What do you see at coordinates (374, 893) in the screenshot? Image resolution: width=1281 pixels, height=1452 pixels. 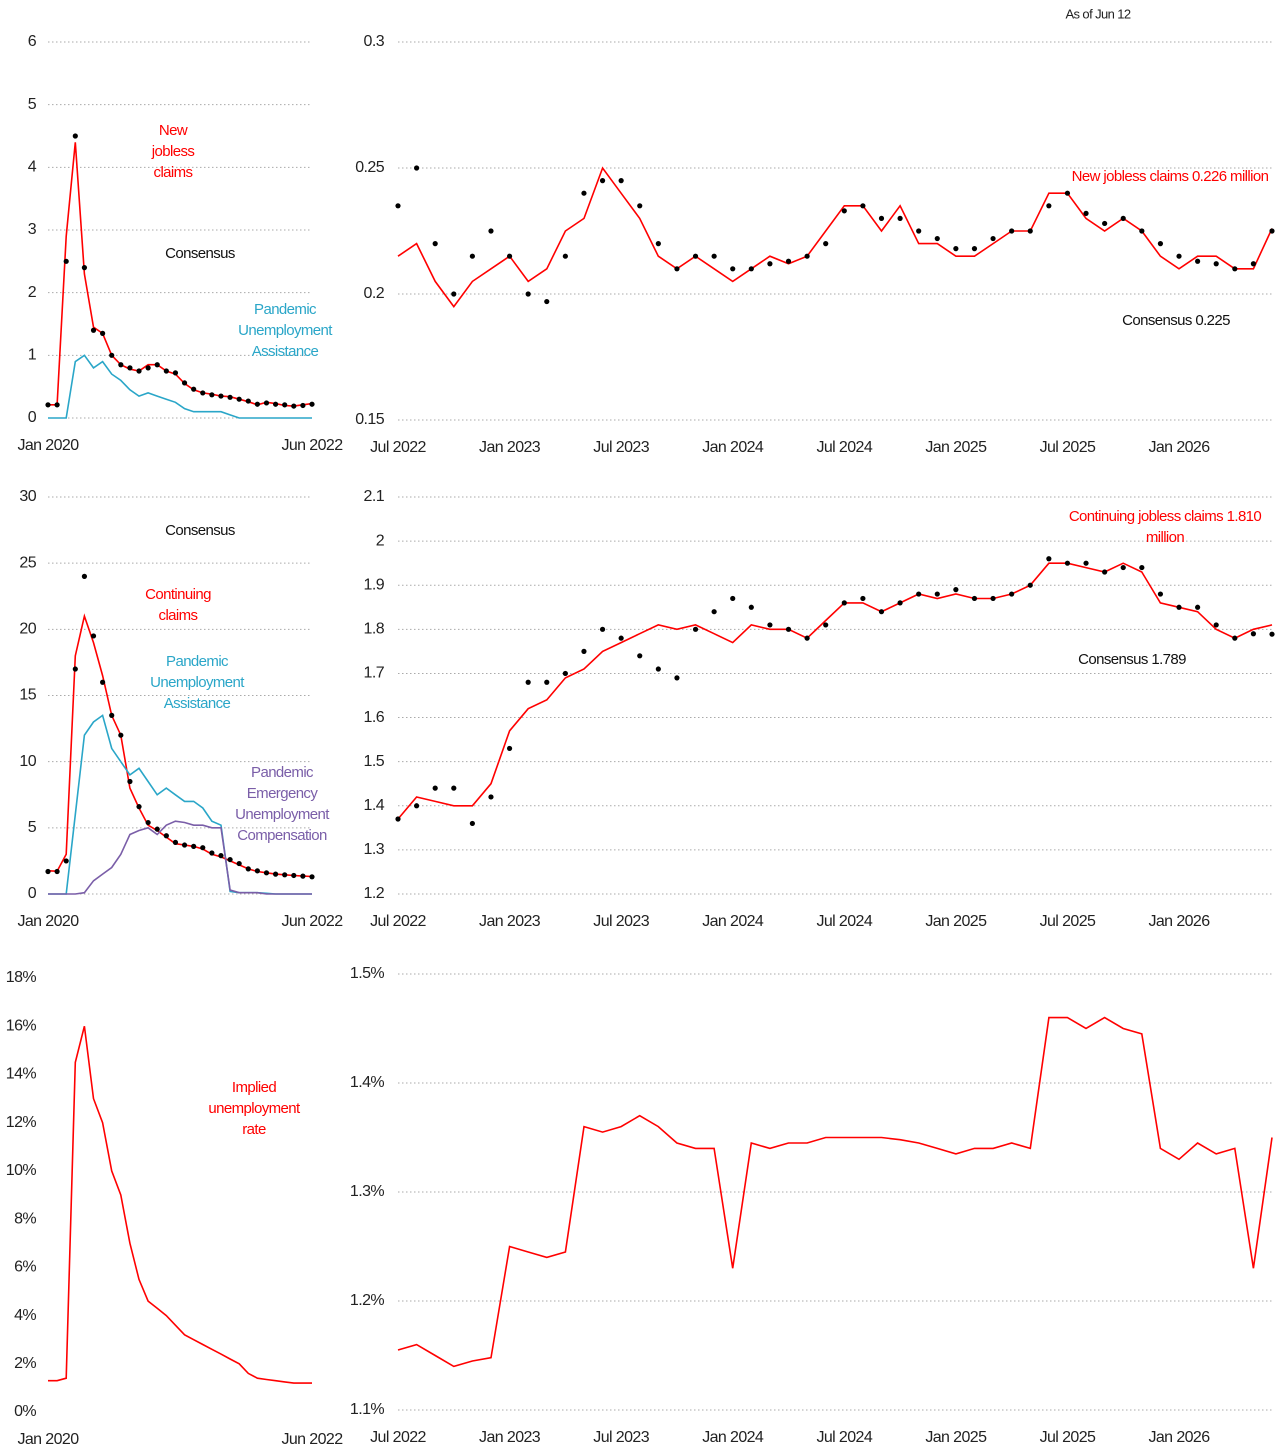 I see `y-tick-label: 1.2` at bounding box center [374, 893].